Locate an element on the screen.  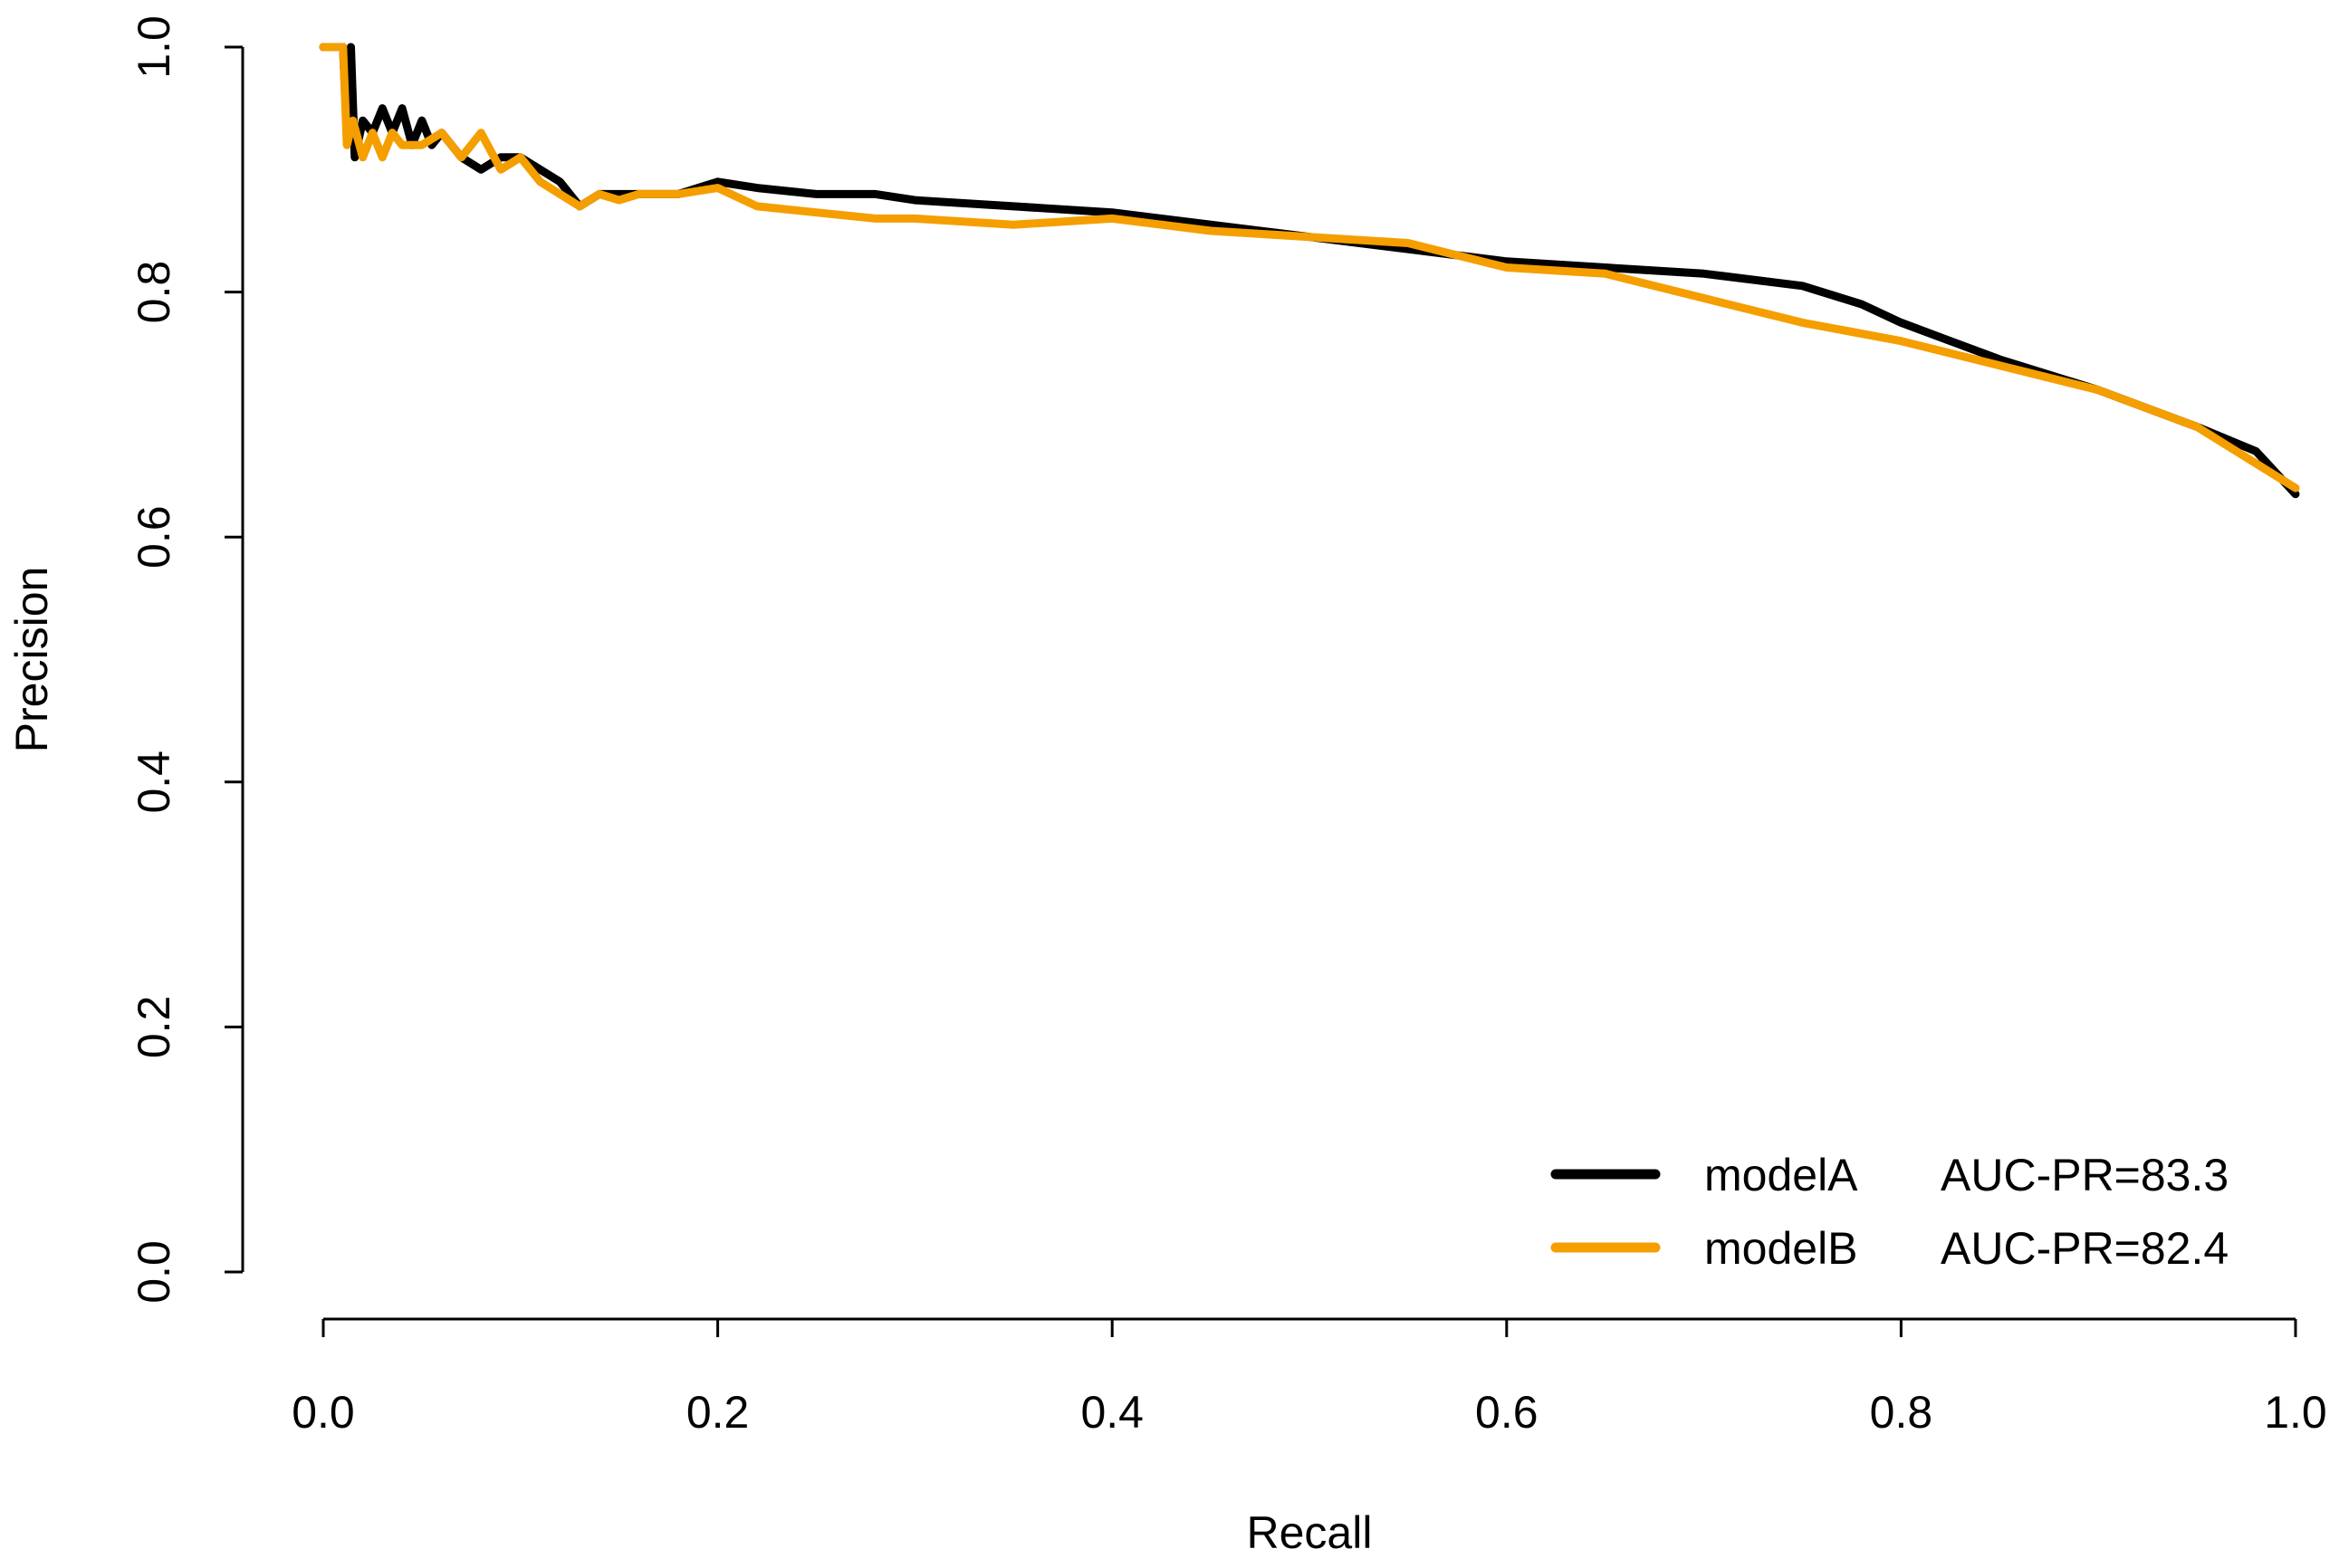
y-tick-label: 0.0 is located at coordinates (154, 1272).